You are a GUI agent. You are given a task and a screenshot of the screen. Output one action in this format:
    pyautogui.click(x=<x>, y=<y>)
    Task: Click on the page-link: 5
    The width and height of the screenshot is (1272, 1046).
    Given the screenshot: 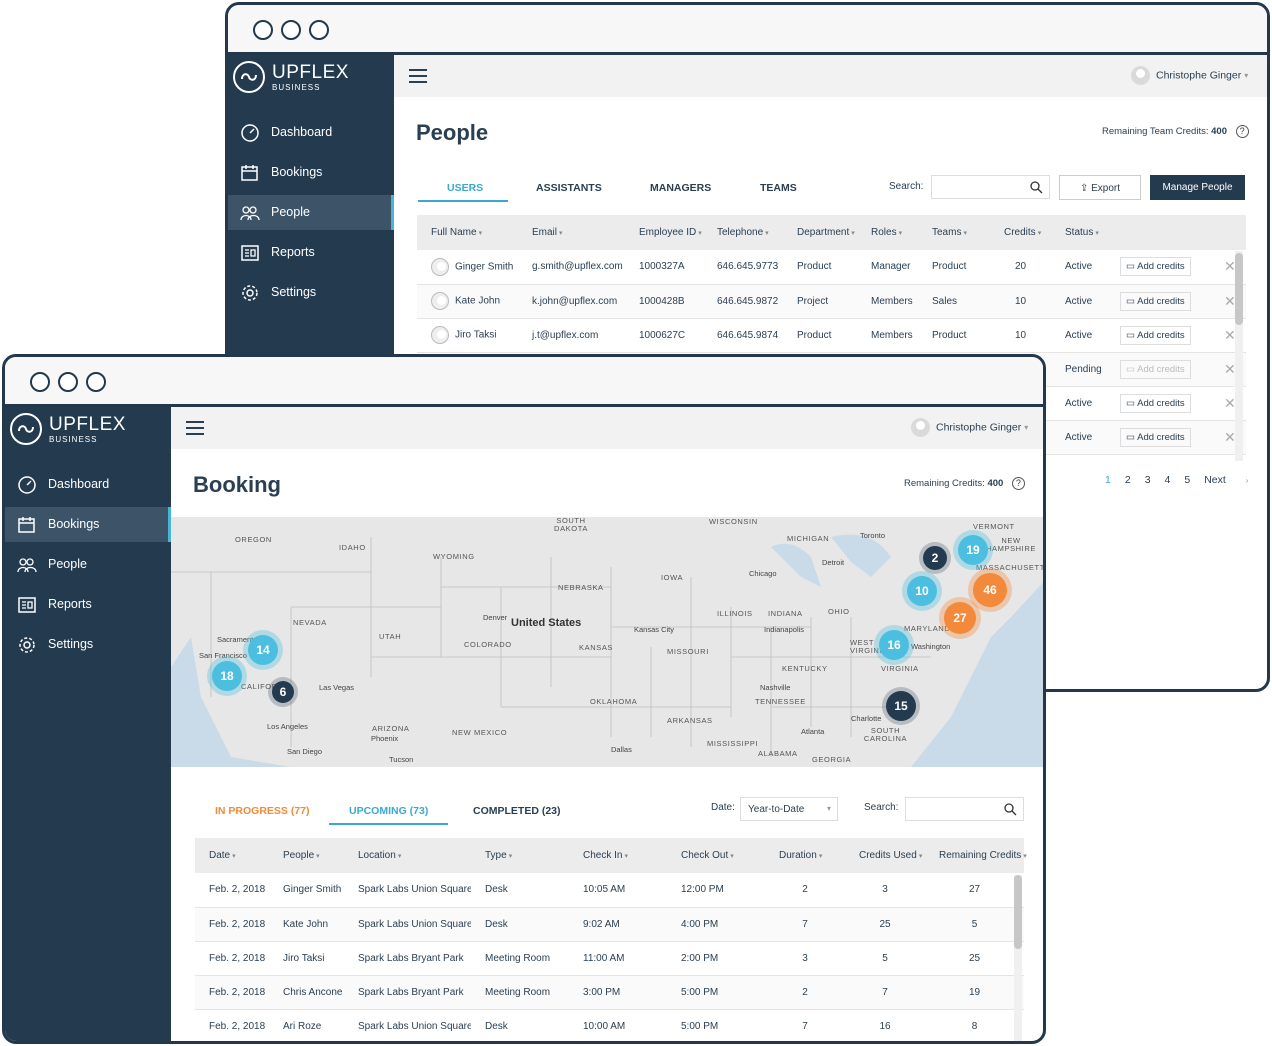 What is the action you would take?
    pyautogui.click(x=1187, y=480)
    